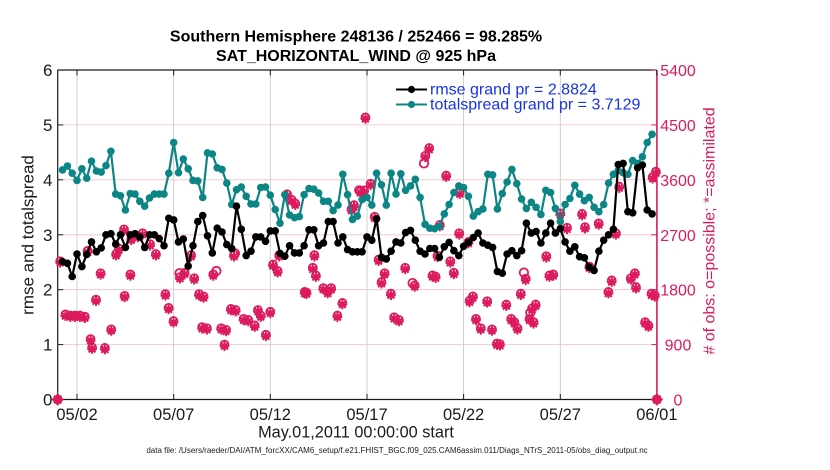 Image resolution: width=830 pixels, height=470 pixels. Describe the element at coordinates (173, 415) in the screenshot. I see `svg-text: 05/07` at that location.